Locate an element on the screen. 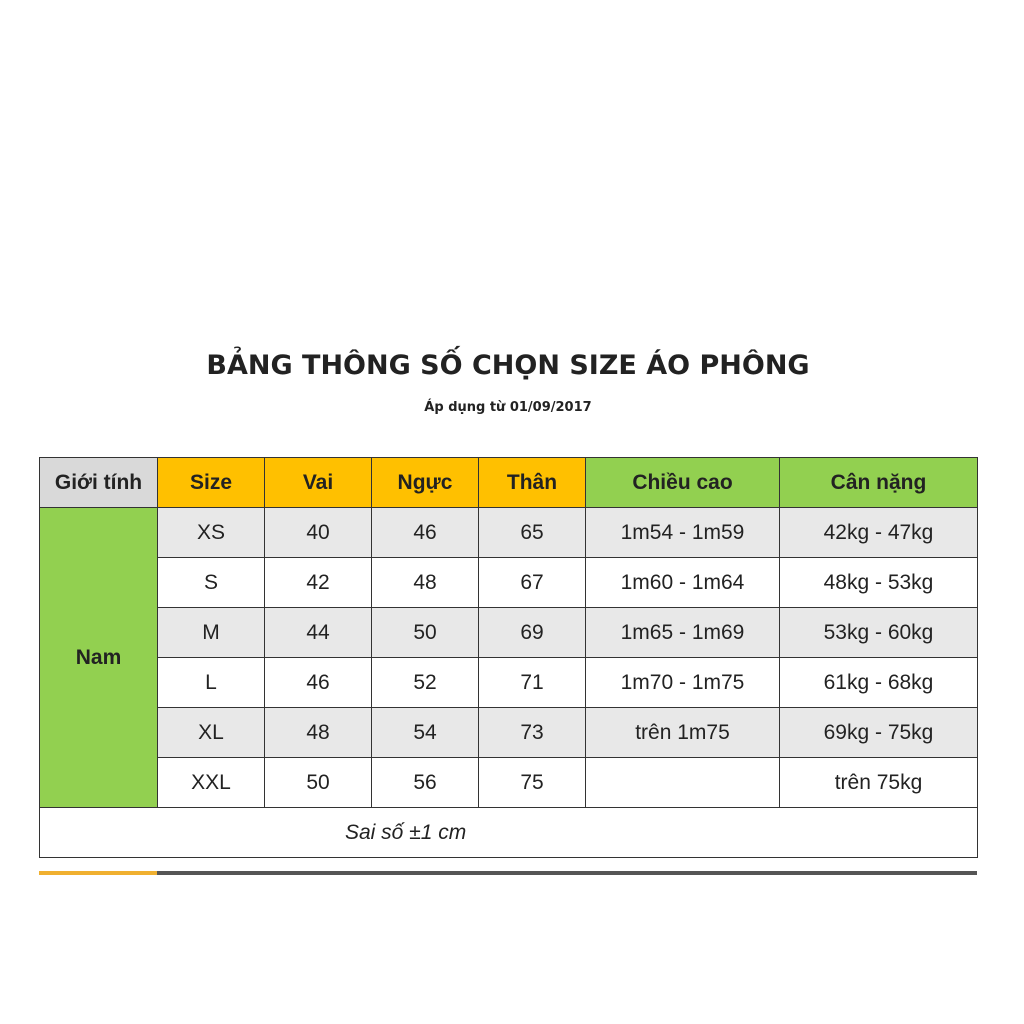 The height and width of the screenshot is (1024, 1024). table-cell: 56 is located at coordinates (425, 782).